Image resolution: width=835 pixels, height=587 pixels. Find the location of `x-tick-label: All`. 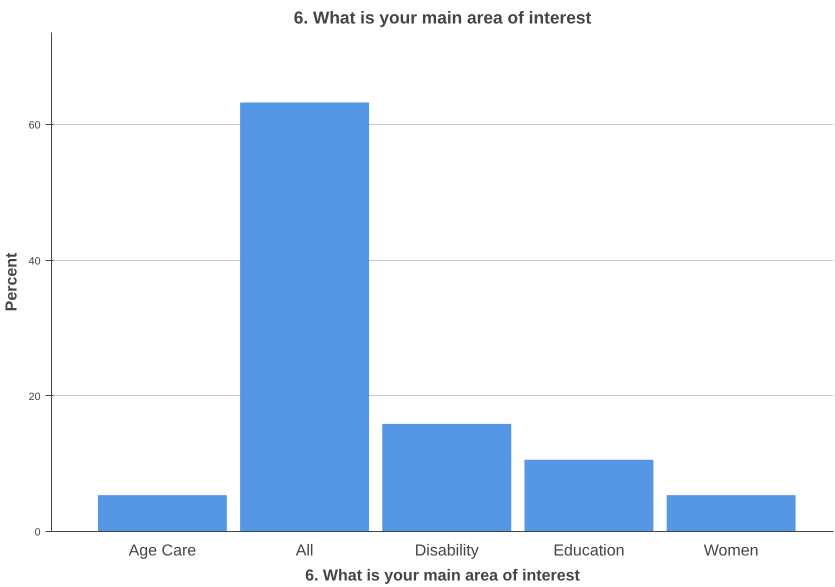

x-tick-label: All is located at coordinates (305, 551).